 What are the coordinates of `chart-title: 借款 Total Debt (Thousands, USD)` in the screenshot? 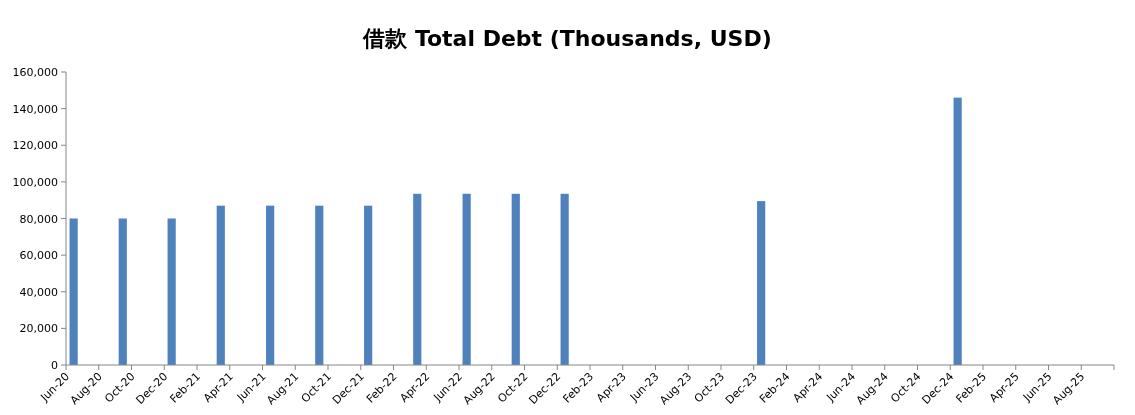 It's located at (567, 38).